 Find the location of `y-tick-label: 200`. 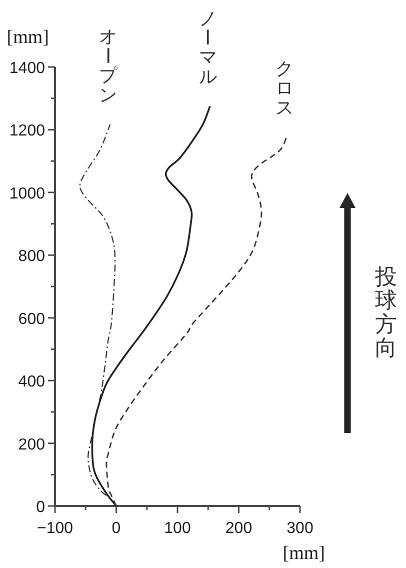

y-tick-label: 200 is located at coordinates (32, 445).